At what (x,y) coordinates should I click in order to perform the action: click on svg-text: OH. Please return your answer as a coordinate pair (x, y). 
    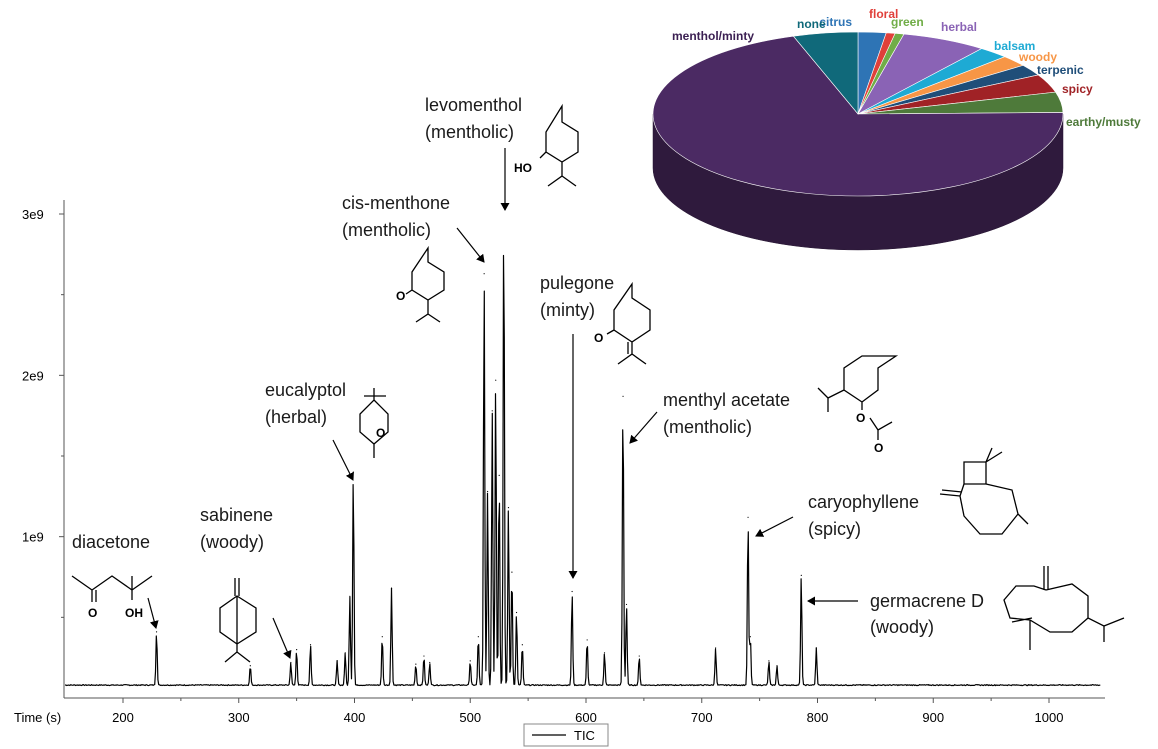
    Looking at the image, I should click on (134, 613).